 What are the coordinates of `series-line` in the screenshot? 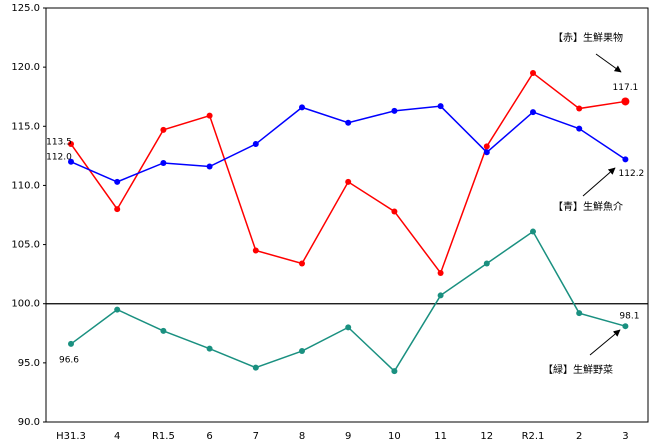 It's located at (348, 144).